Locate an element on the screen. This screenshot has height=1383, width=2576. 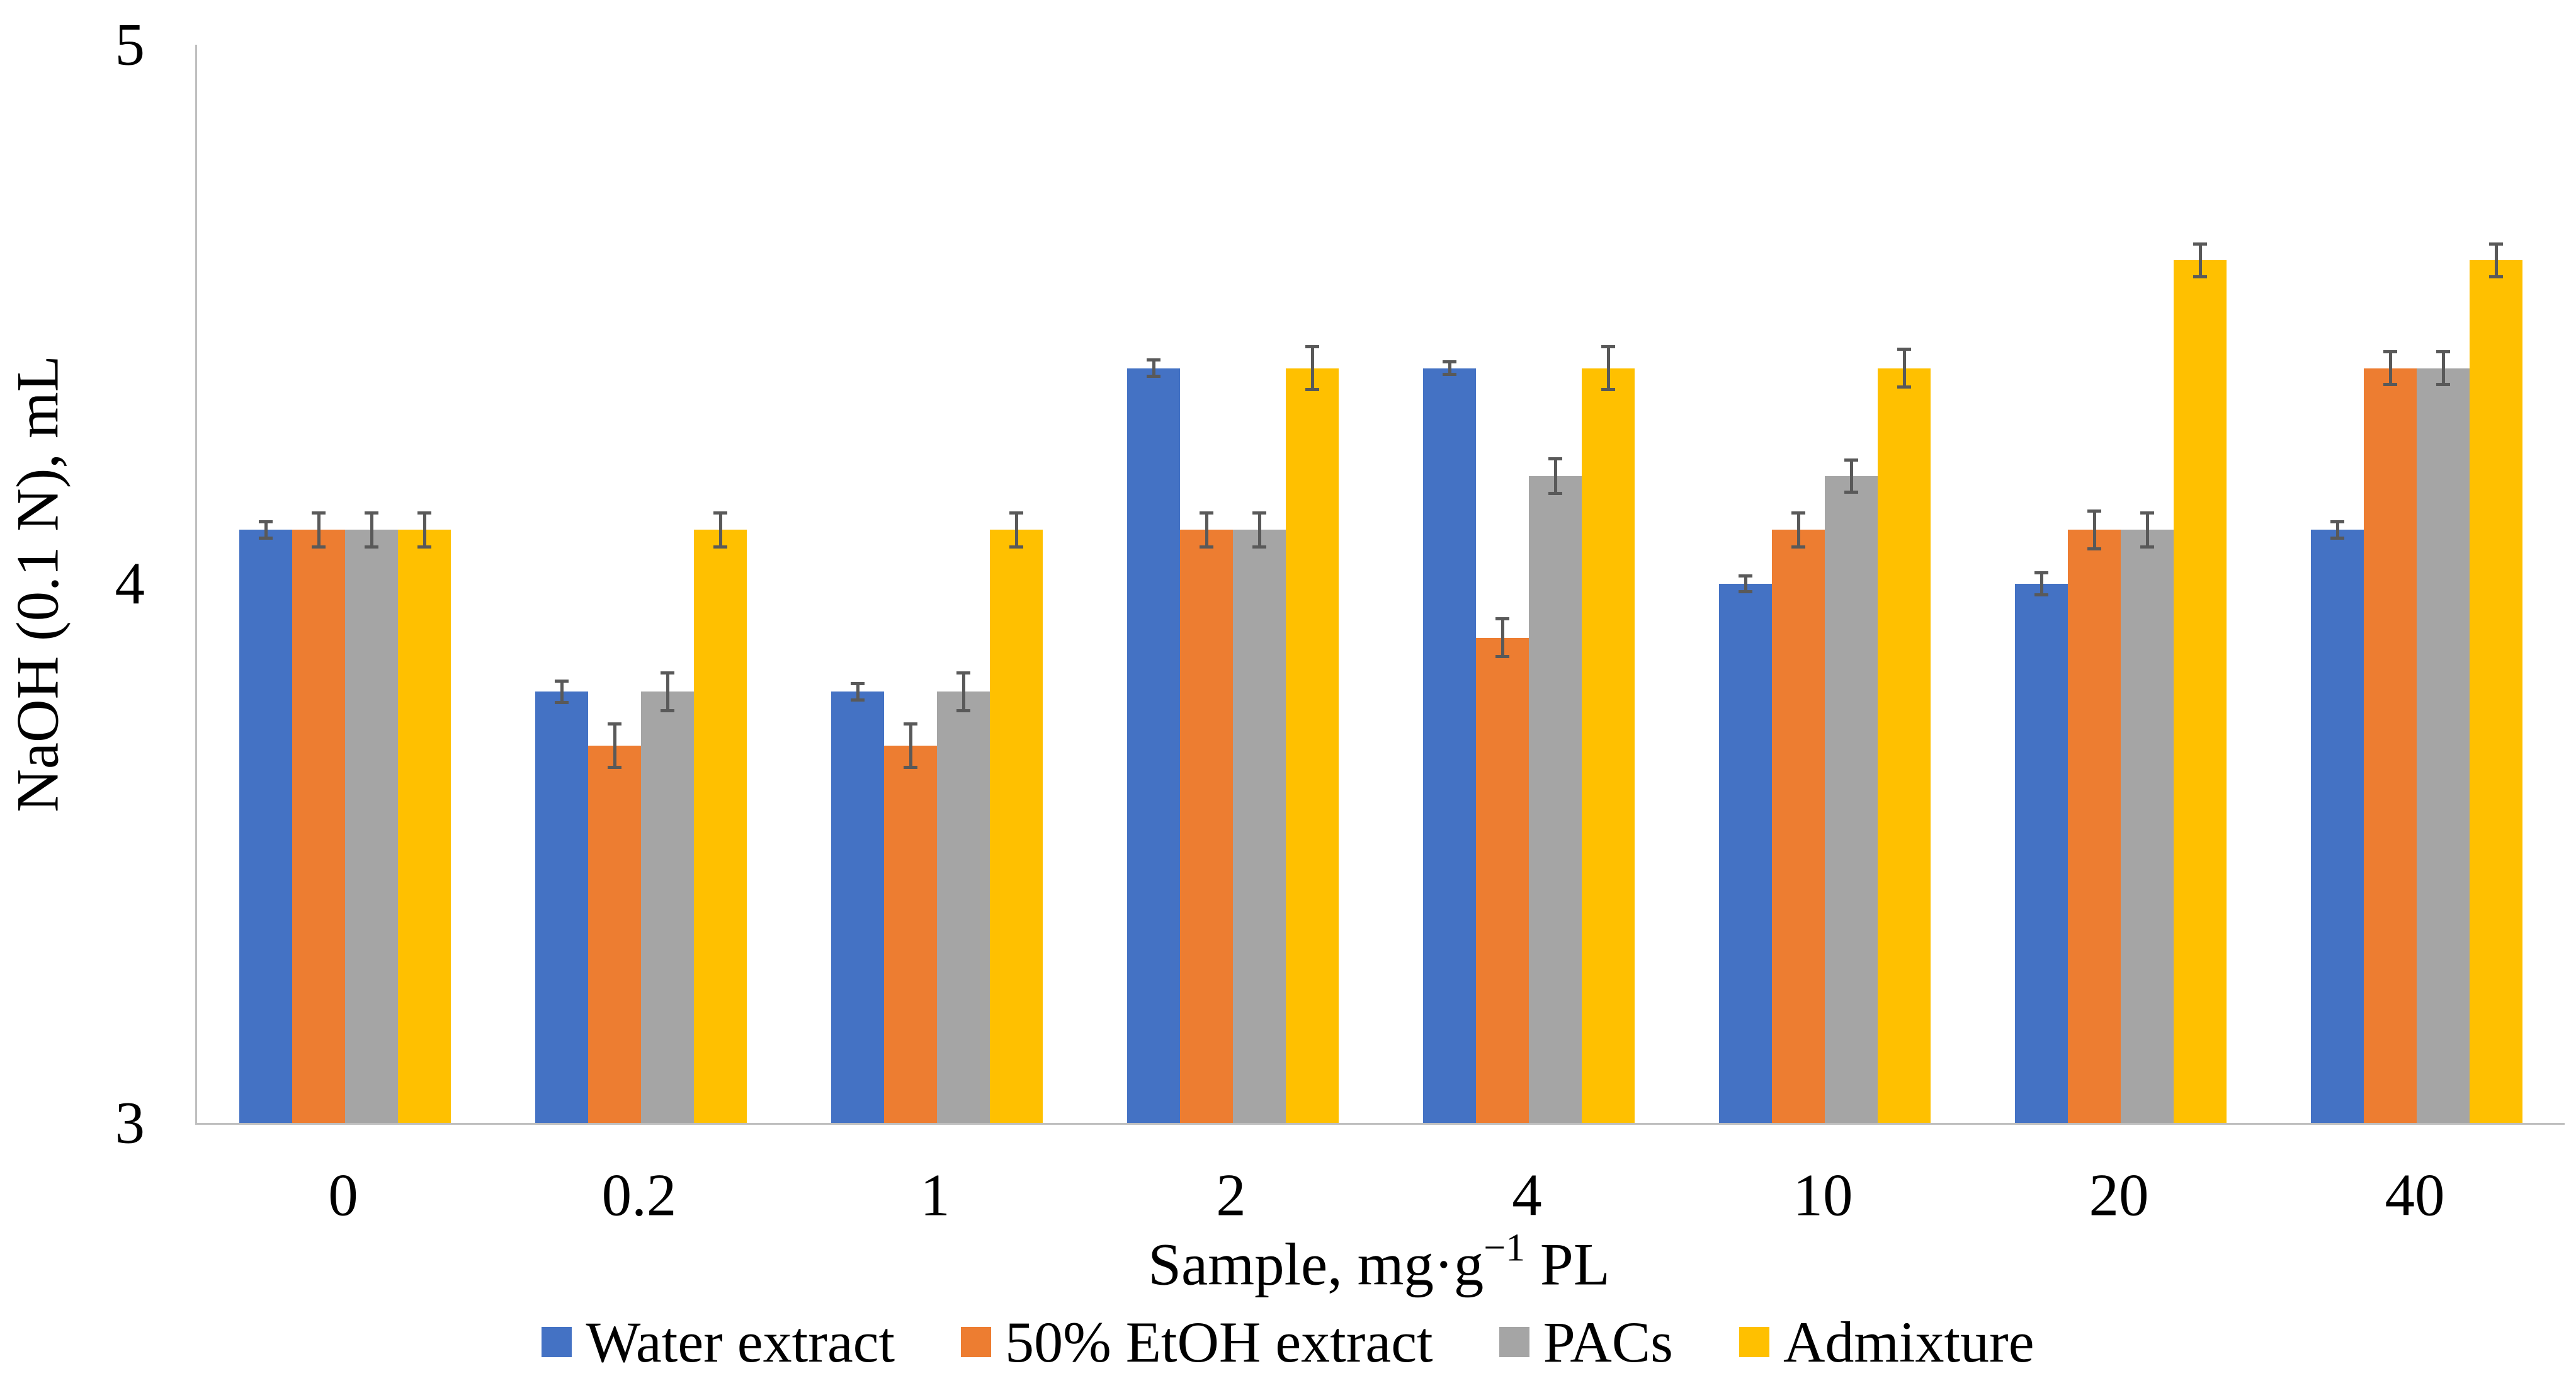
y-tick-label-5: 5 is located at coordinates (130, 44).